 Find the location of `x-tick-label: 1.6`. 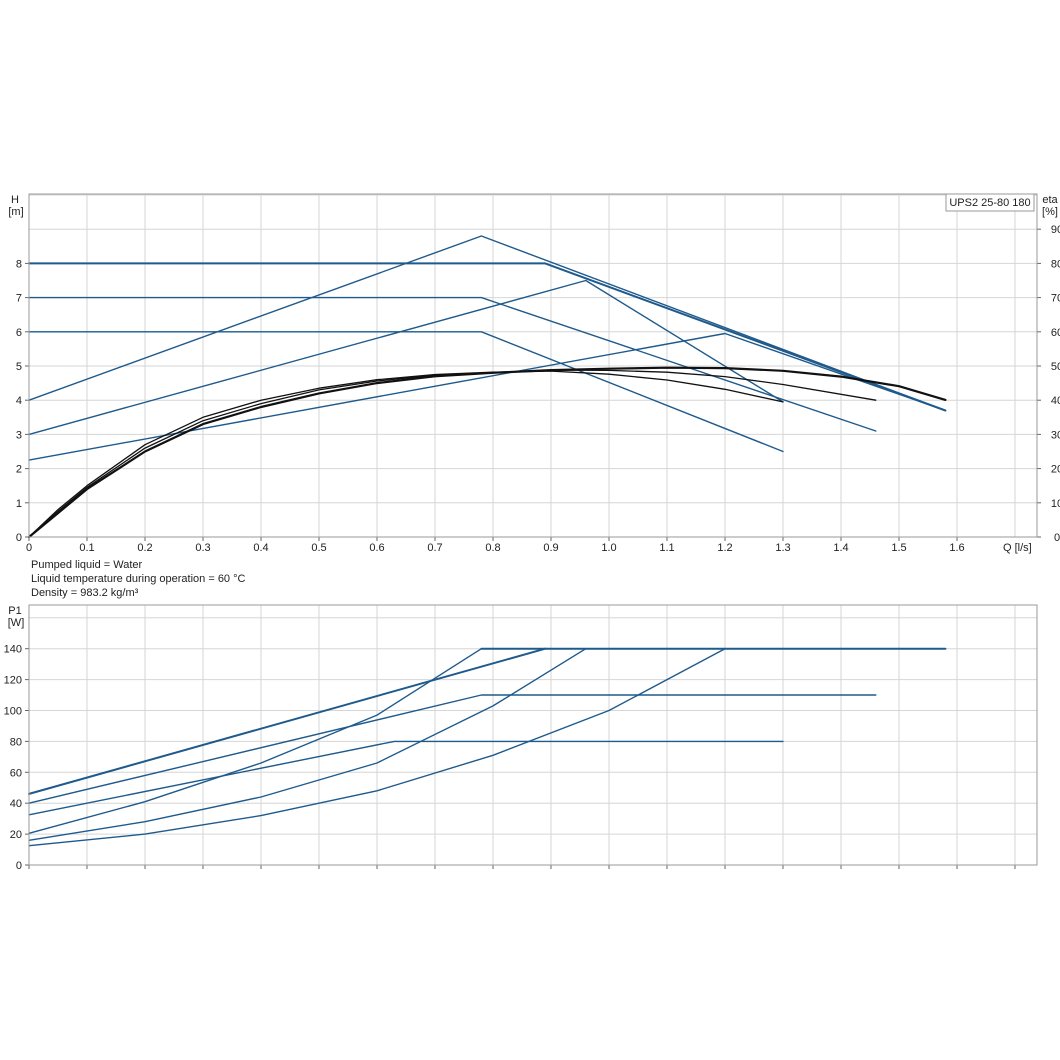

x-tick-label: 1.6 is located at coordinates (956, 548).